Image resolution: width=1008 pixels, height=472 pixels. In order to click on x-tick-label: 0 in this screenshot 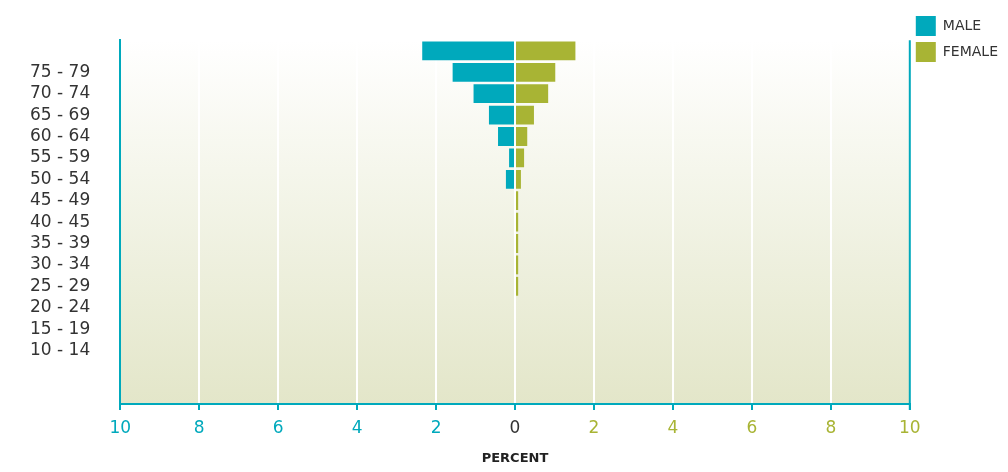, I will do `click(515, 426)`.